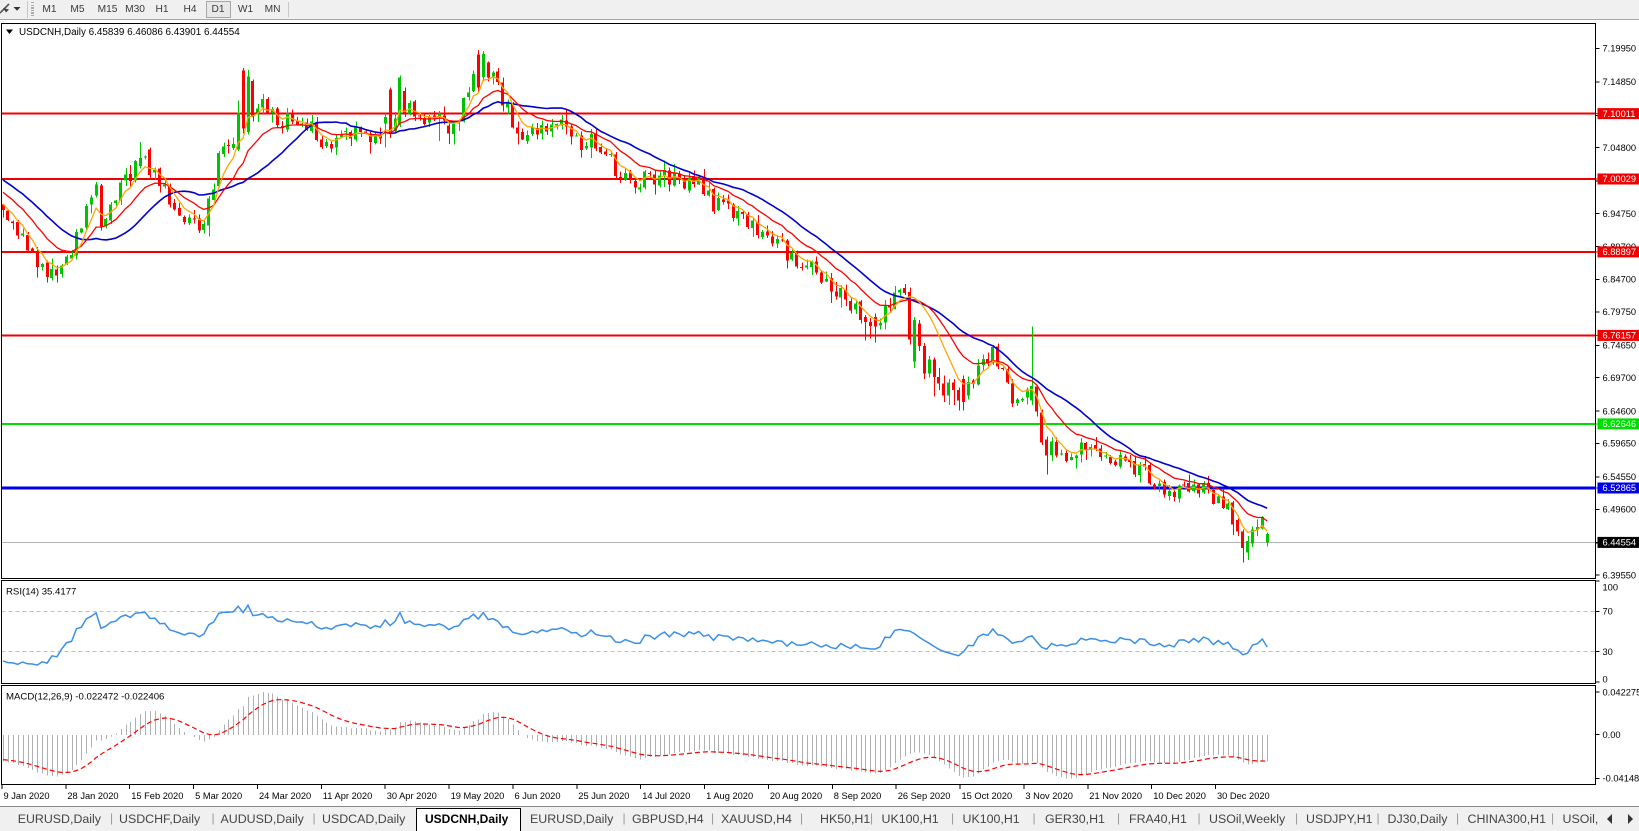 This screenshot has height=831, width=1639. What do you see at coordinates (603, 796) in the screenshot?
I see `svg-text: 25 Jun 2020` at bounding box center [603, 796].